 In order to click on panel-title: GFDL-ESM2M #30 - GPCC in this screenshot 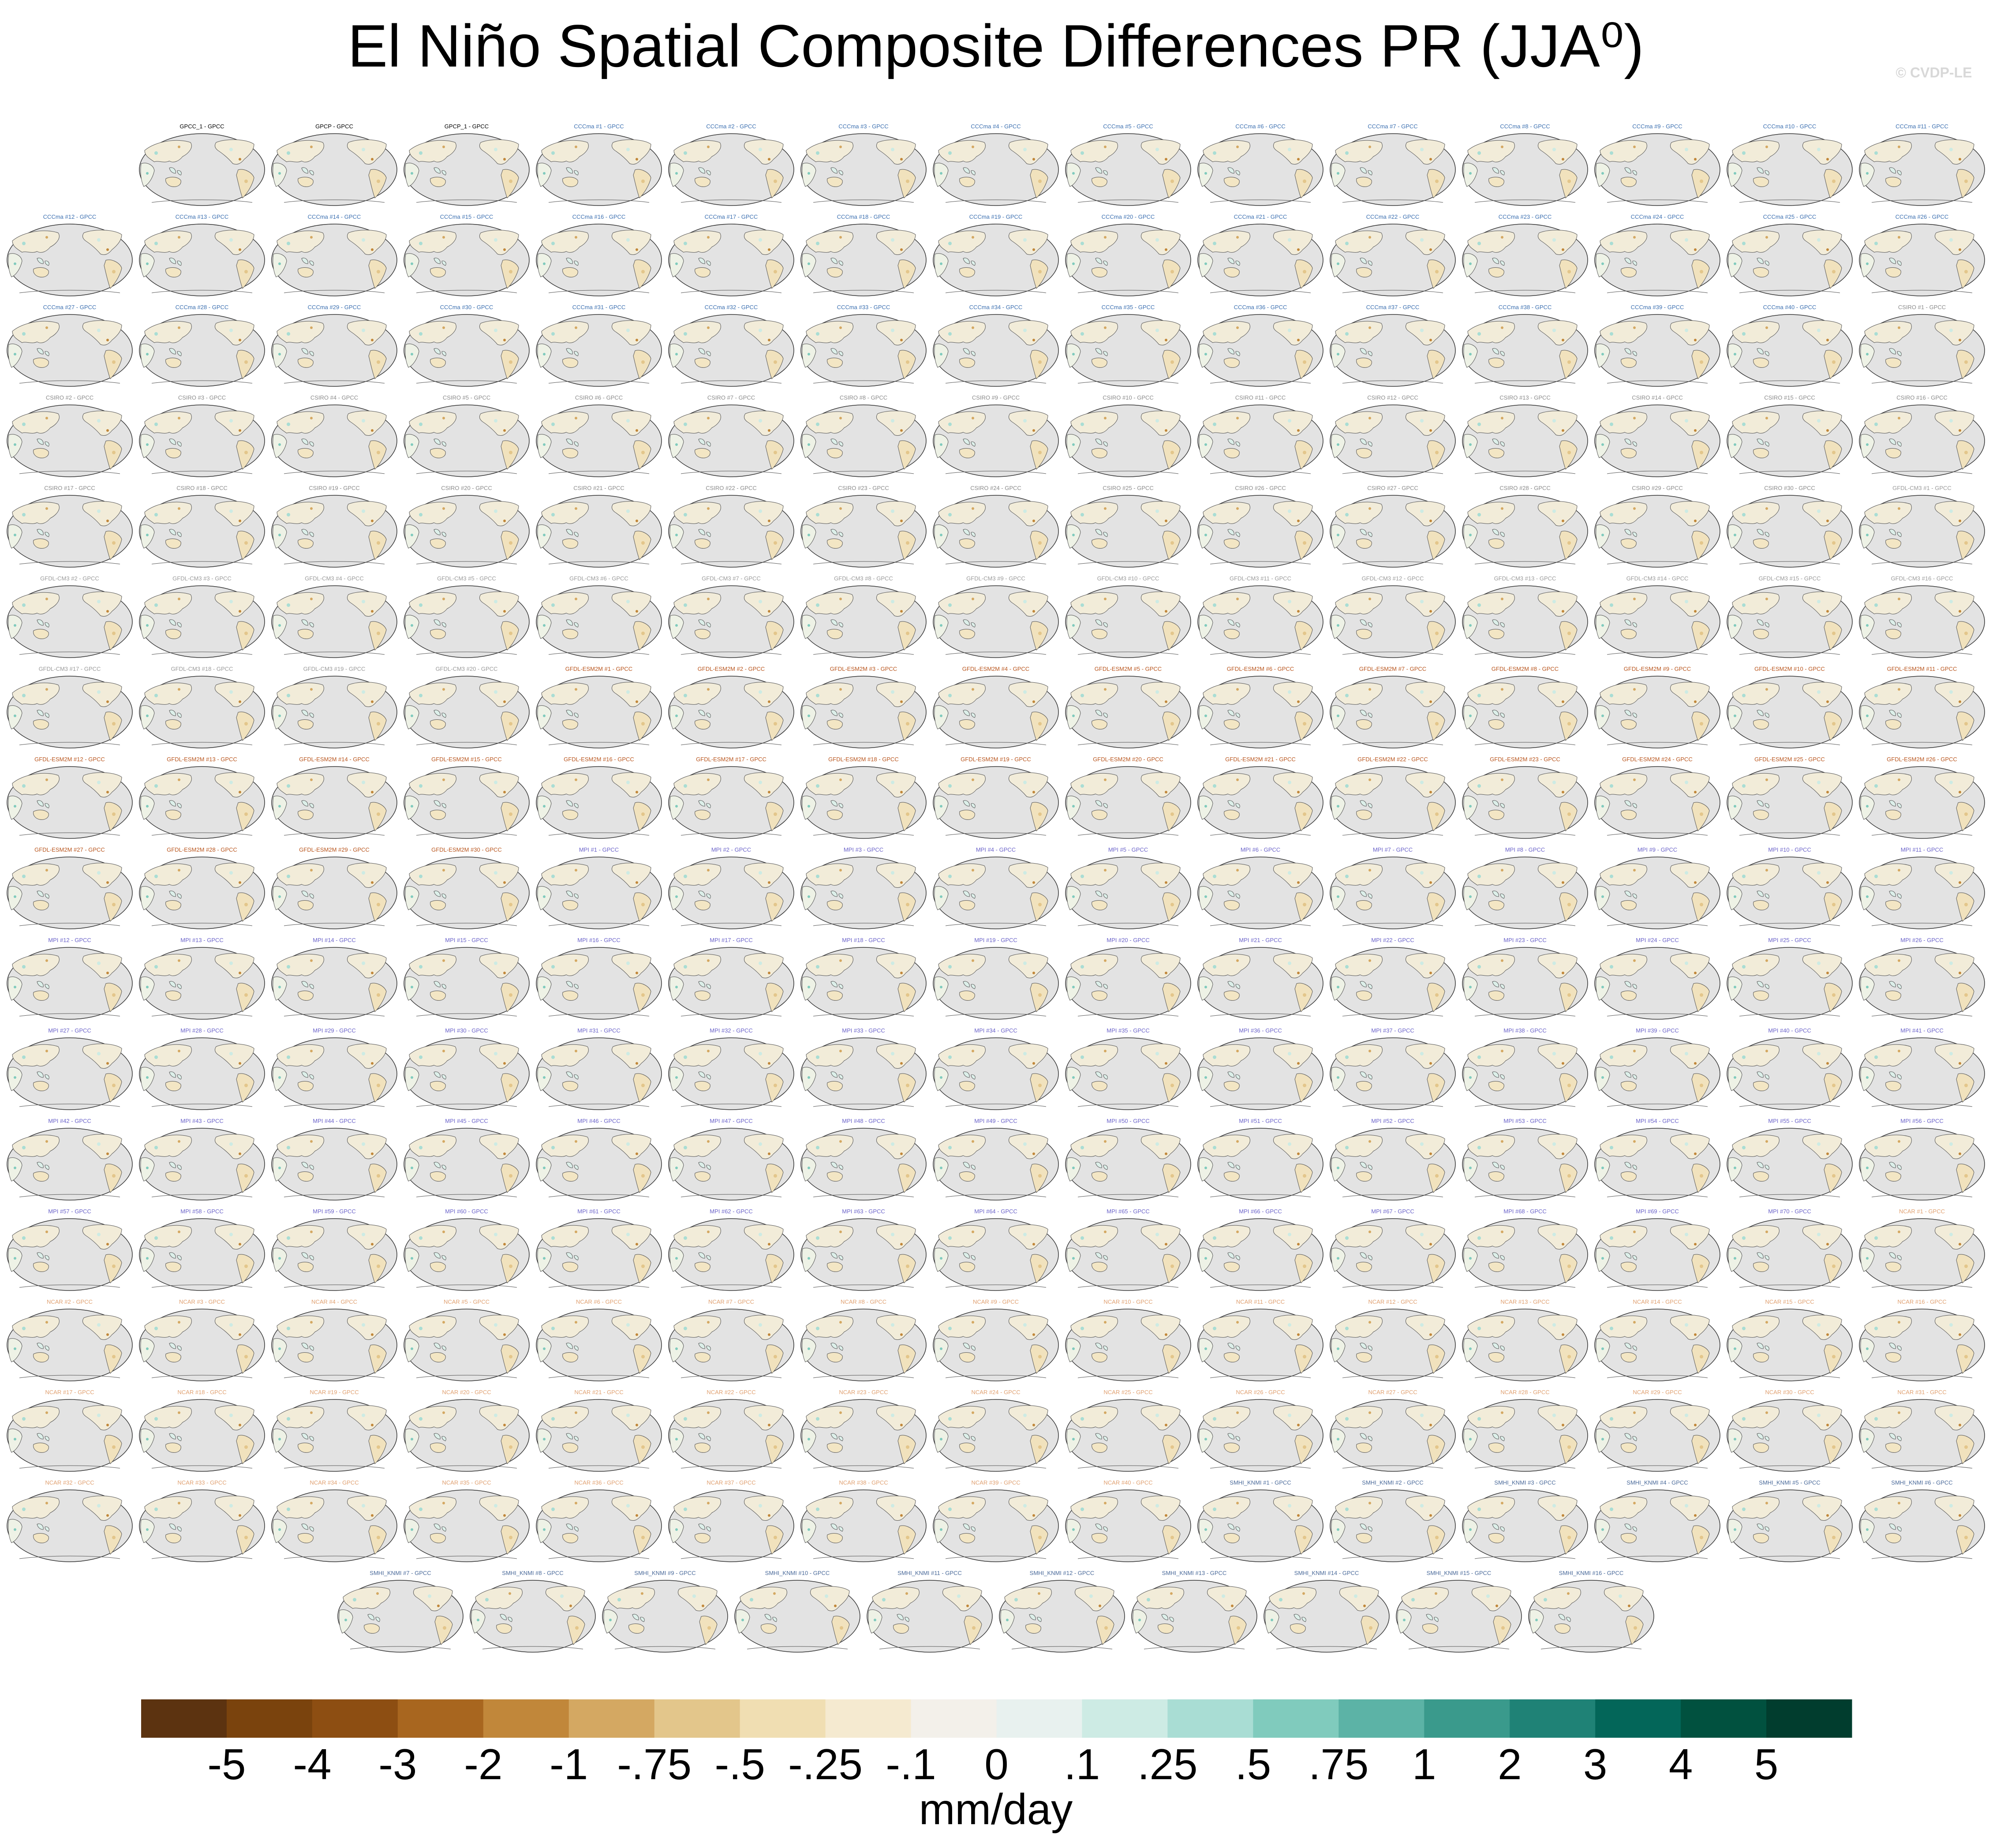, I will do `click(467, 849)`.